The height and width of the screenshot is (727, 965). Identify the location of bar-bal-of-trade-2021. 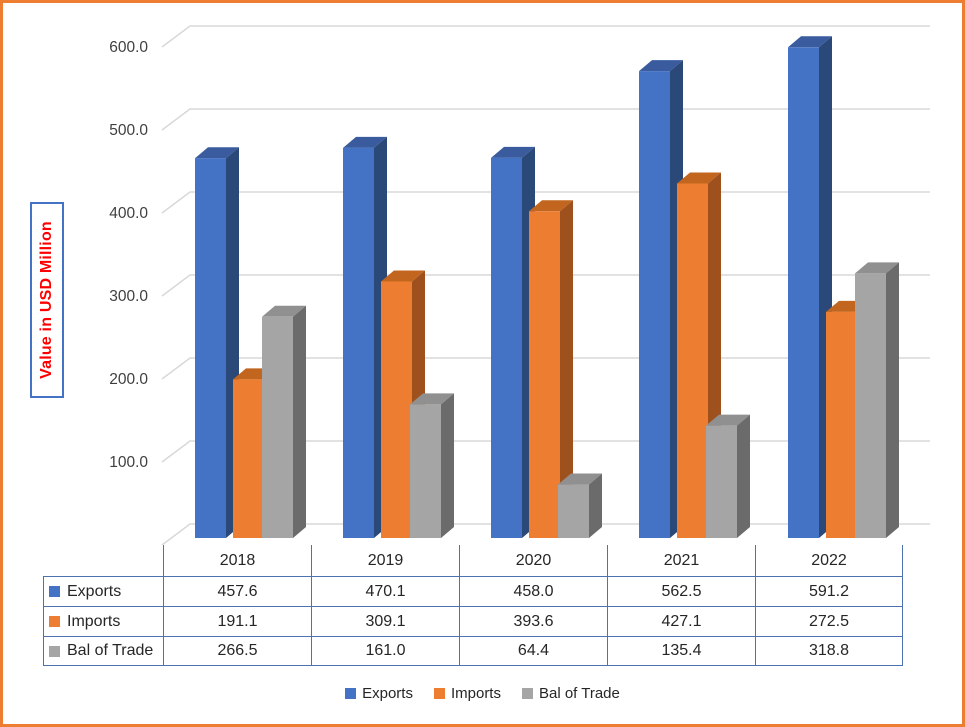
(728, 476).